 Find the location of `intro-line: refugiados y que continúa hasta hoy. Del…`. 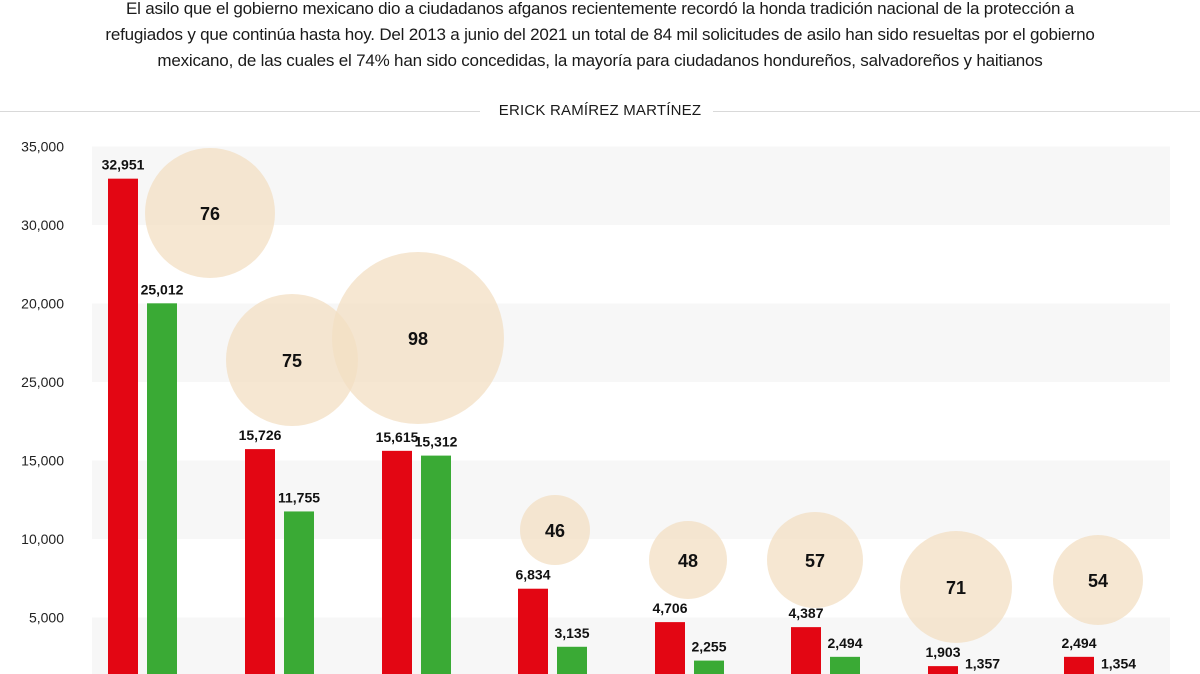

intro-line: refugiados y que continúa hasta hoy. Del… is located at coordinates (600, 34).